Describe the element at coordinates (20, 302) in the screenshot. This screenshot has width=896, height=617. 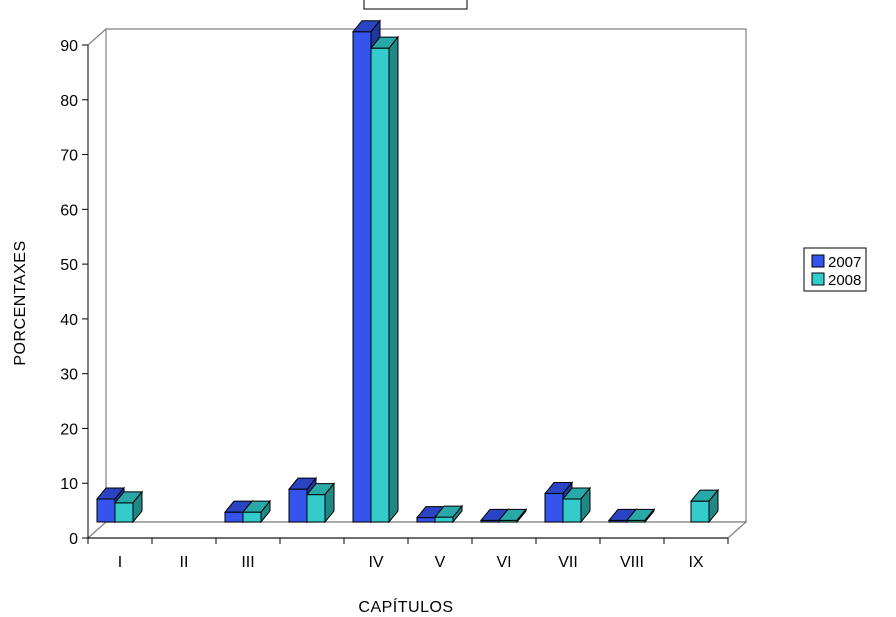
I see `y-axis-title: PORCENTAXES` at that location.